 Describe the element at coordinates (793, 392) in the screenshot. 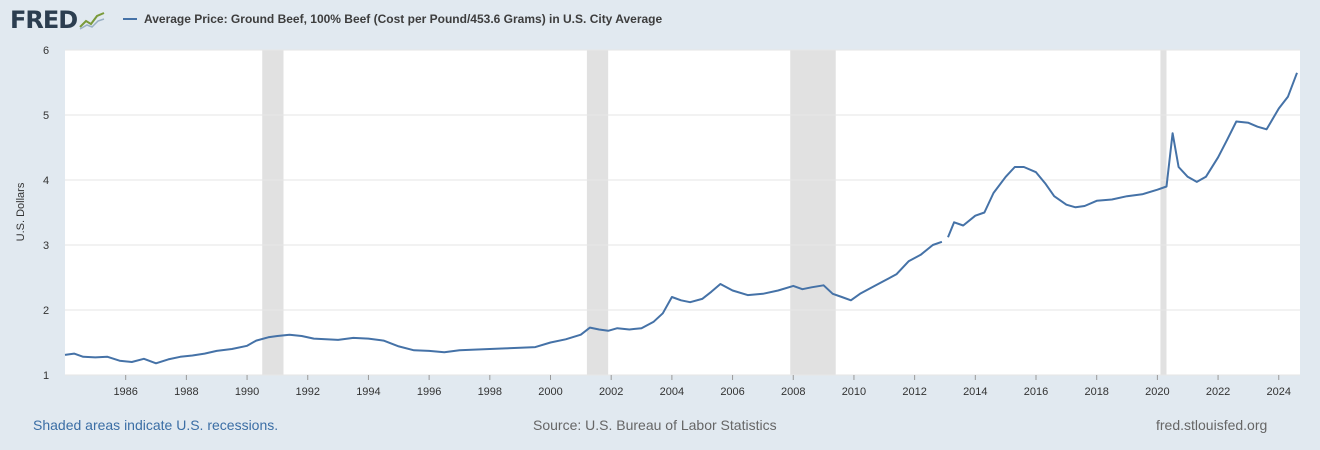

I see `x-tick-label: 2008` at that location.